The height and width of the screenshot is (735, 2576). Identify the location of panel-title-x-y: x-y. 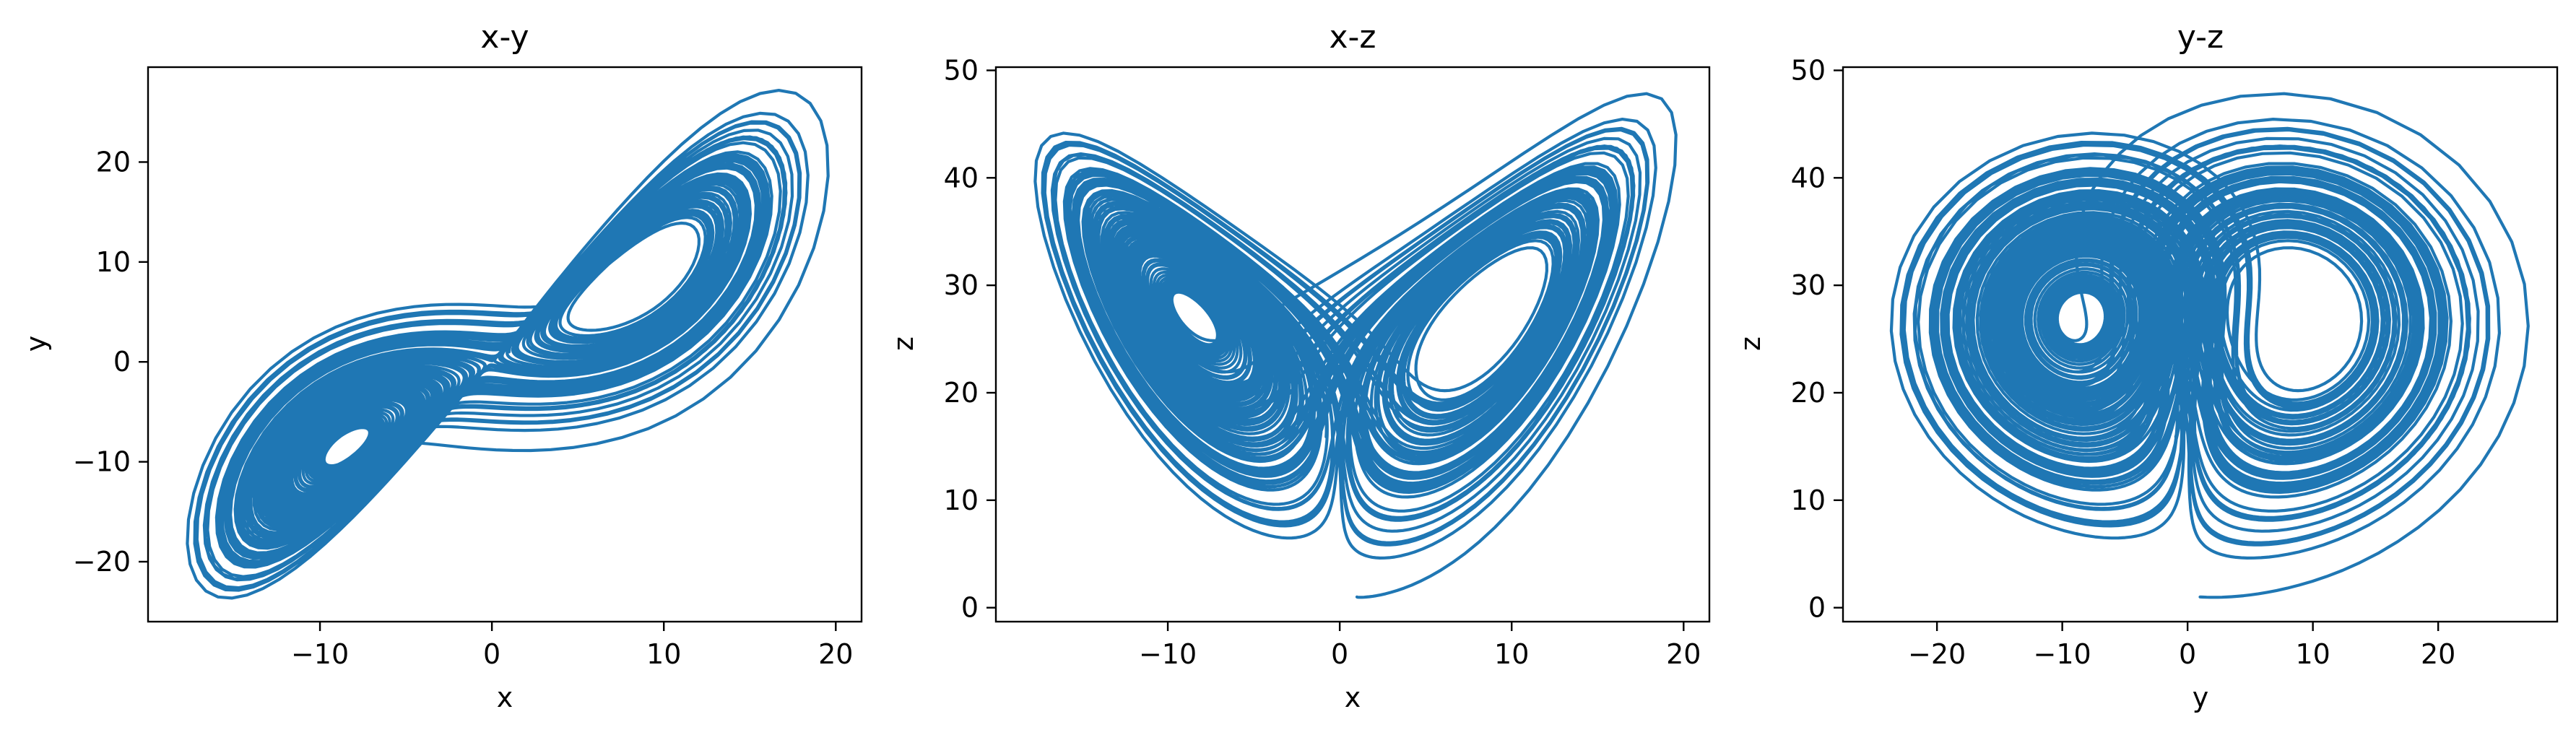
(504, 37).